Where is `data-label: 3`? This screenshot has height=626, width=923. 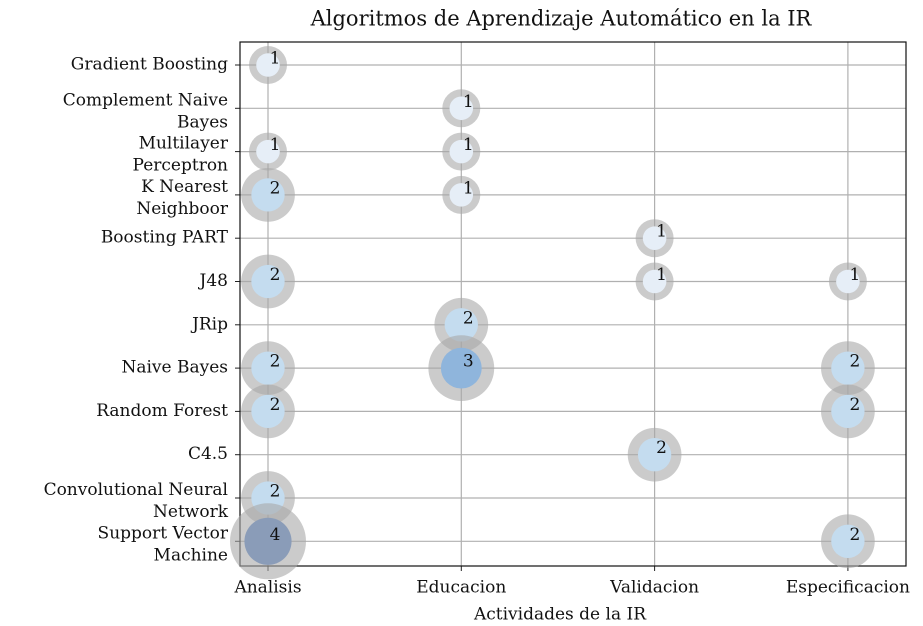 data-label: 3 is located at coordinates (468, 362).